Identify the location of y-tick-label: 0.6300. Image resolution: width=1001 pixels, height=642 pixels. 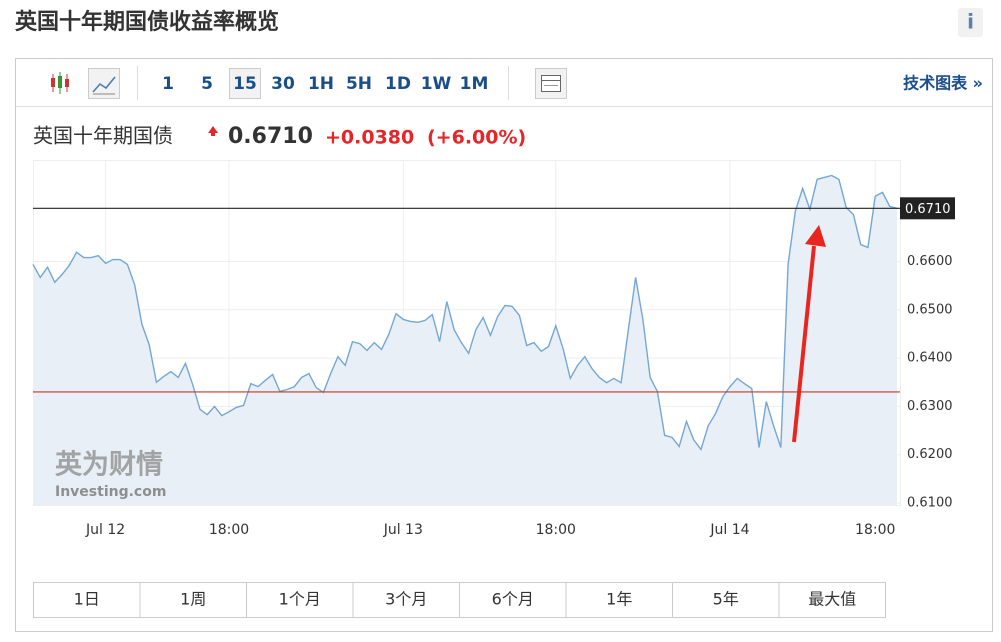
(930, 406).